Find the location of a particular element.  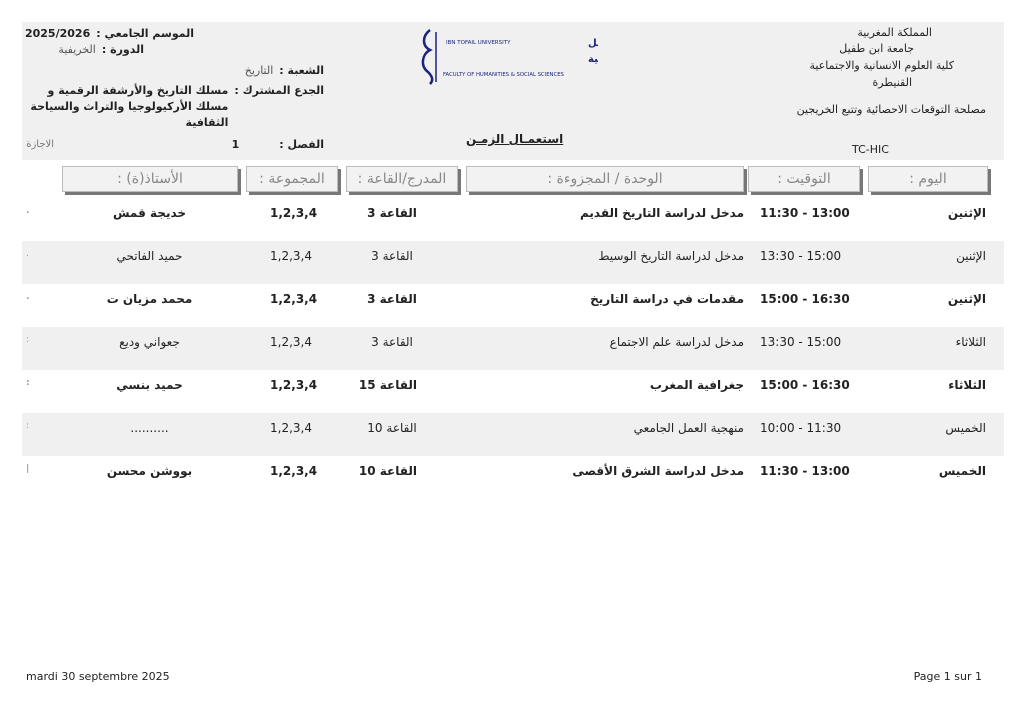

footer-page: Page 1 sur 1 is located at coordinates (947, 676).